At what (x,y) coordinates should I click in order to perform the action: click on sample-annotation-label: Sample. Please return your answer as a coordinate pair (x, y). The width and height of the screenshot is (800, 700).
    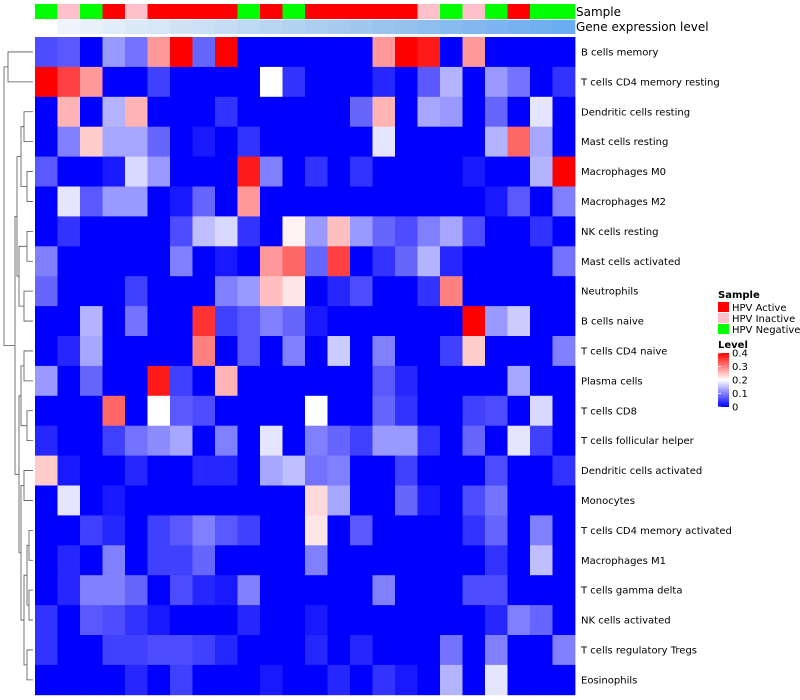
    Looking at the image, I should click on (598, 12).